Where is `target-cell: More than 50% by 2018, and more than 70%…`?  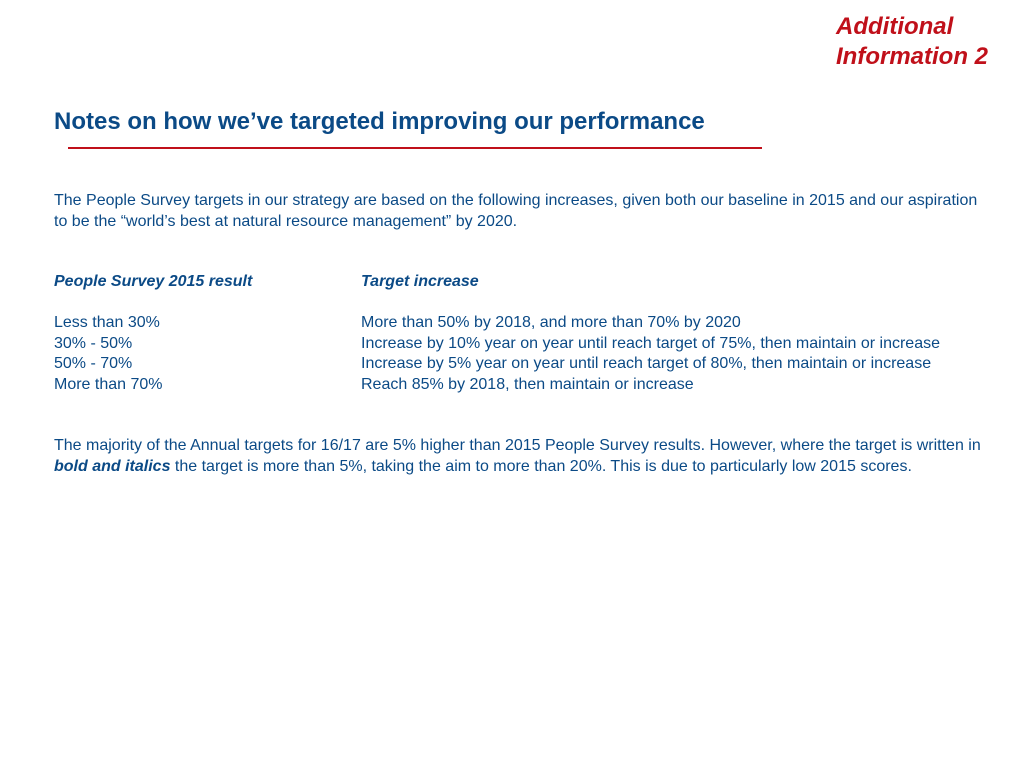 target-cell: More than 50% by 2018, and more than 70%… is located at coordinates (551, 322).